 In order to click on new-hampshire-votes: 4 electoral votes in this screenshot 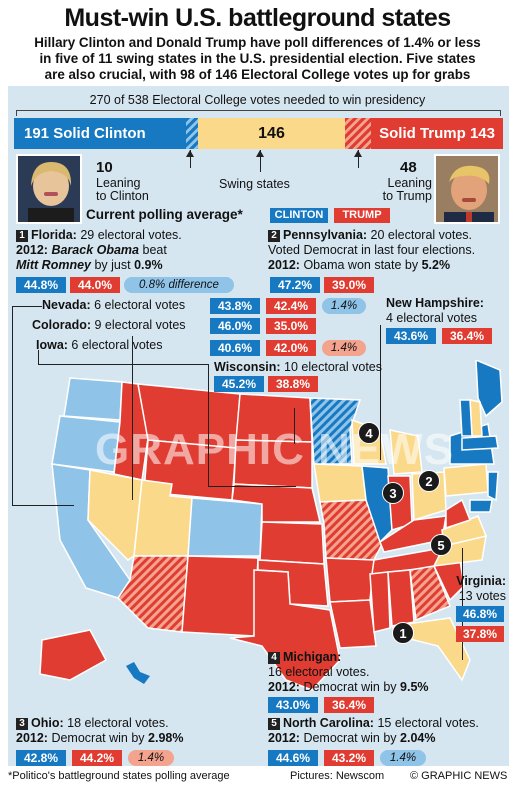, I will do `click(432, 318)`.